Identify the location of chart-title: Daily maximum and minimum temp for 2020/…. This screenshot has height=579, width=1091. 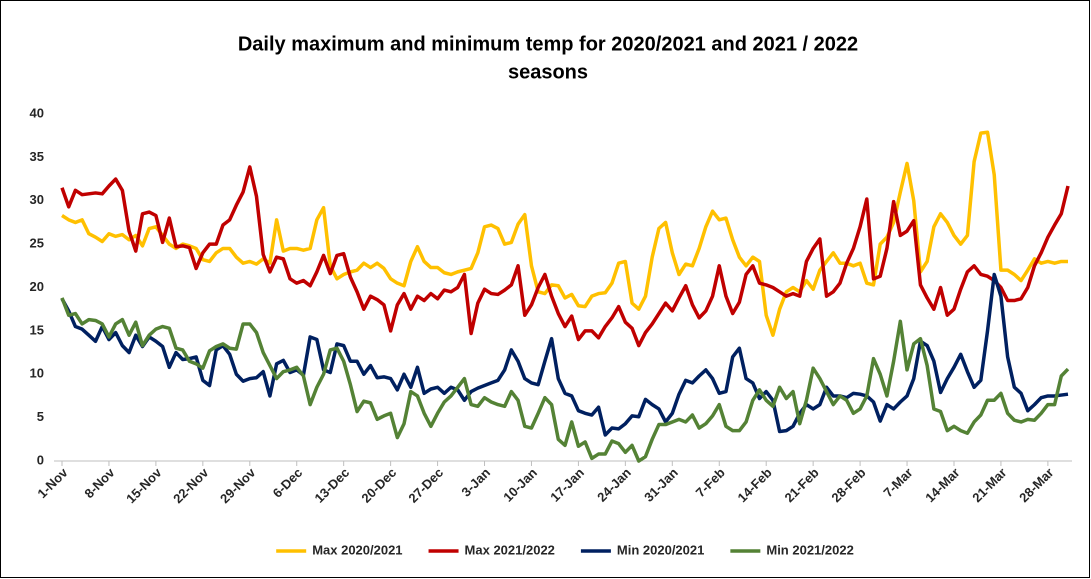
(548, 44).